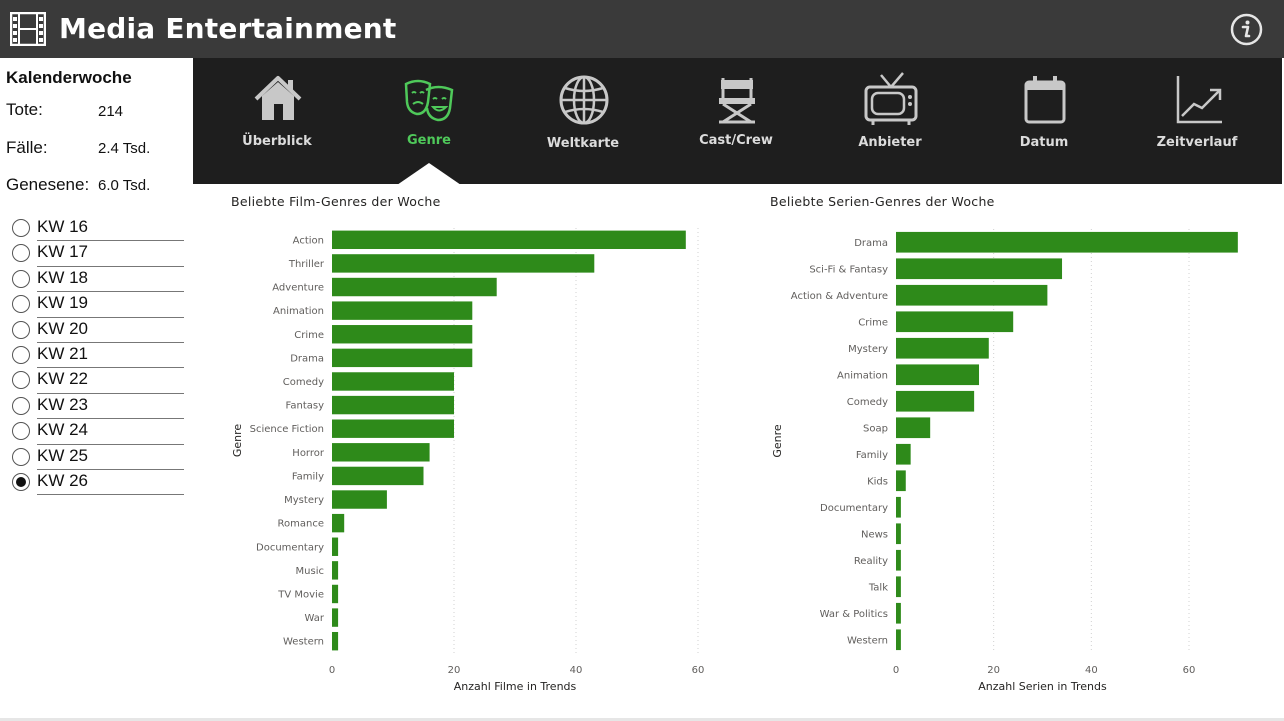 The image size is (1284, 721). What do you see at coordinates (429, 121) in the screenshot?
I see `nav-item-genre: Genre` at bounding box center [429, 121].